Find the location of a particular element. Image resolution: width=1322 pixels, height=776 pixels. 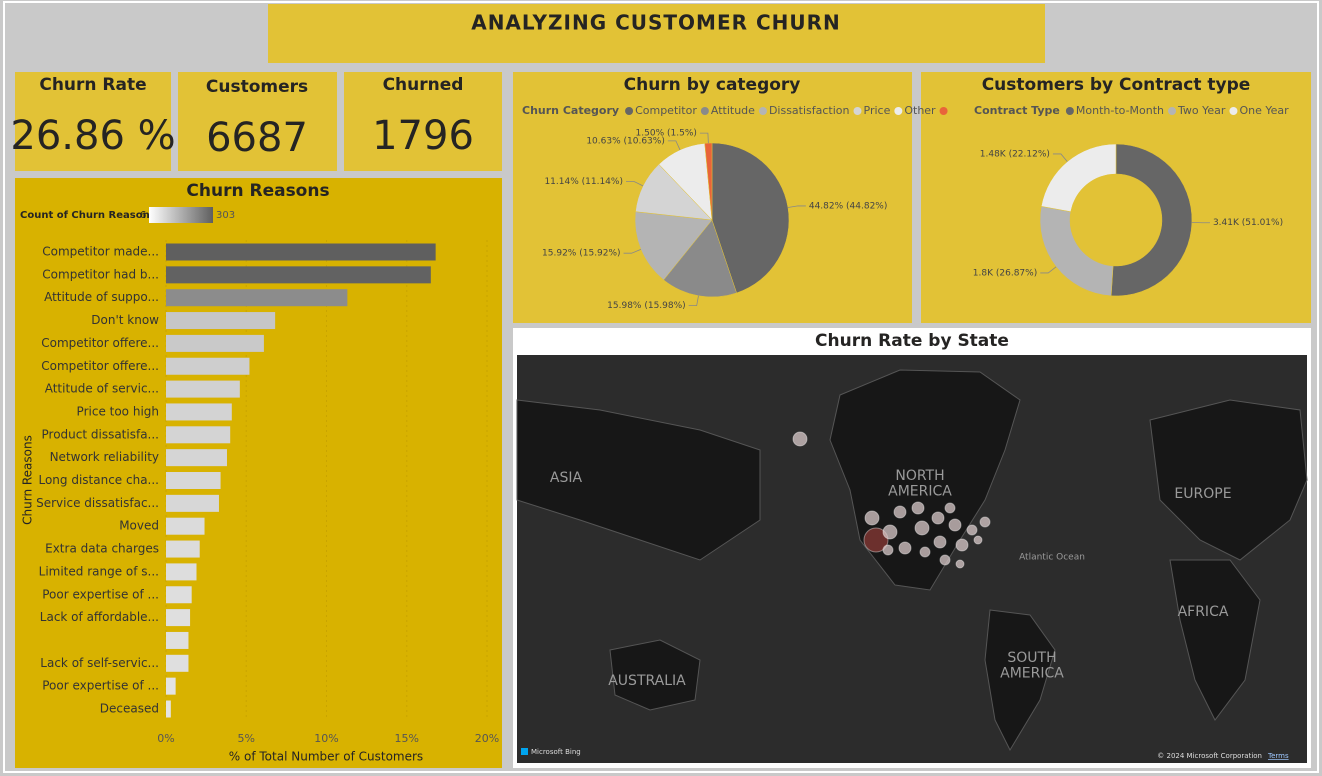

legend-label: Other is located at coordinates (920, 110).